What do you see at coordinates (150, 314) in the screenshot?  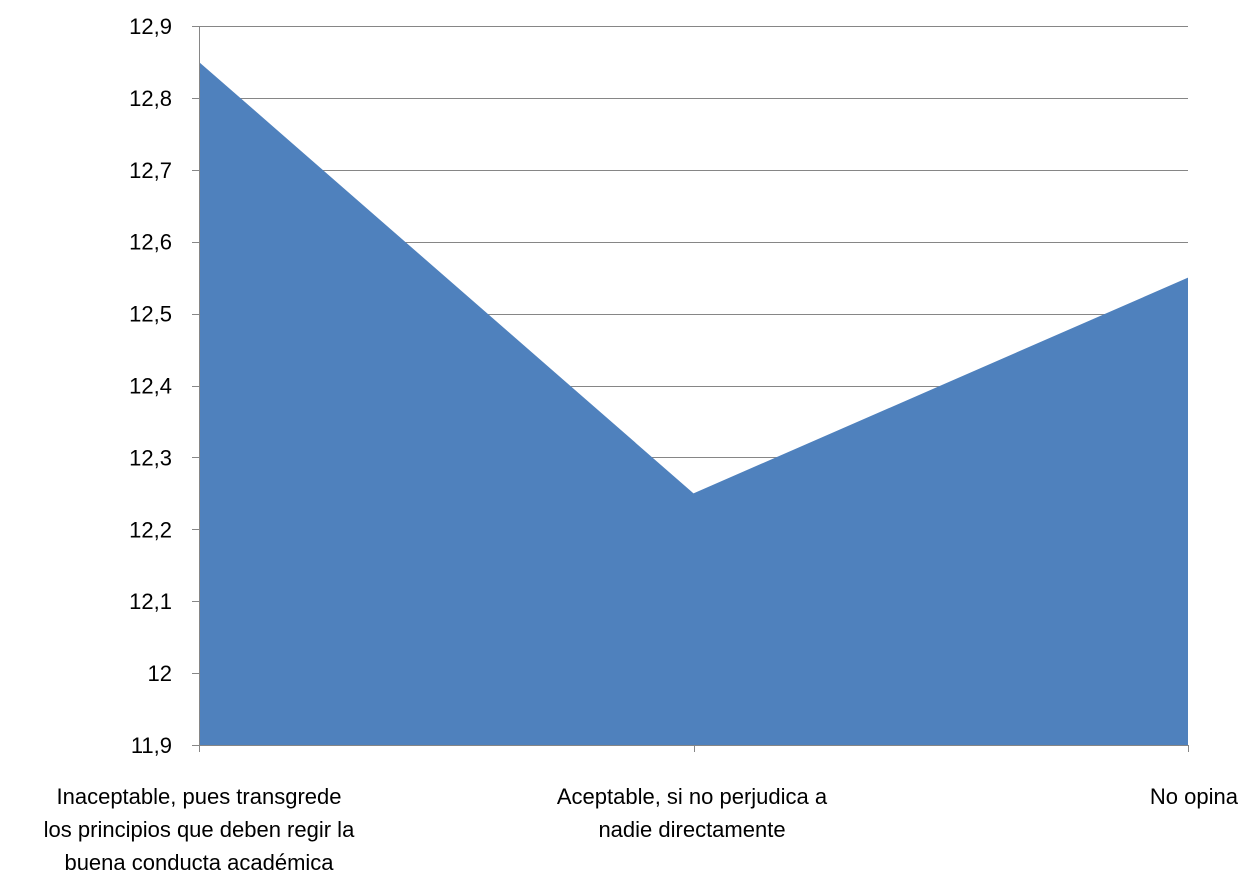 I see `y-tick-label: 12,5` at bounding box center [150, 314].